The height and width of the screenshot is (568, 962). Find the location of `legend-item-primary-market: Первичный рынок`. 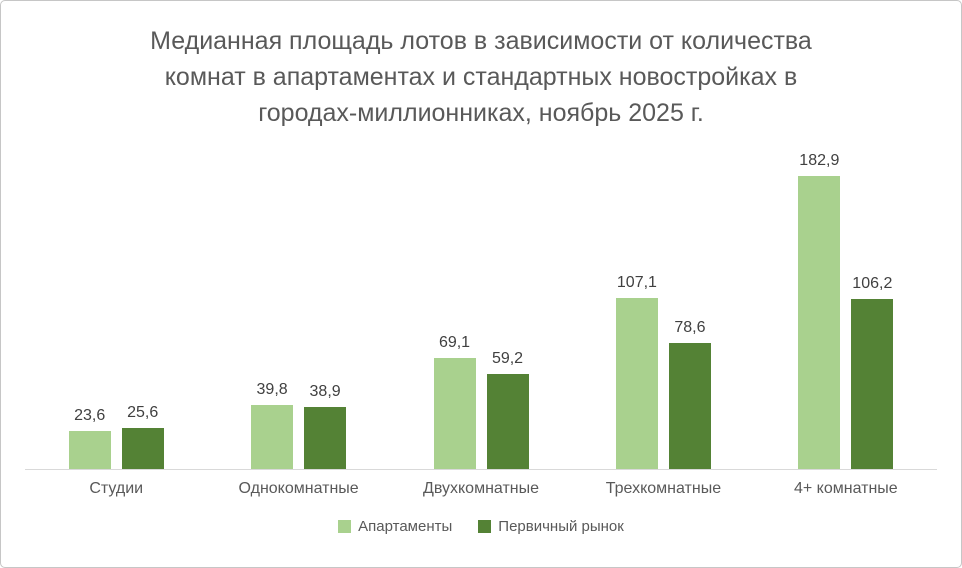

legend-item-primary-market: Первичный рынок is located at coordinates (551, 526).